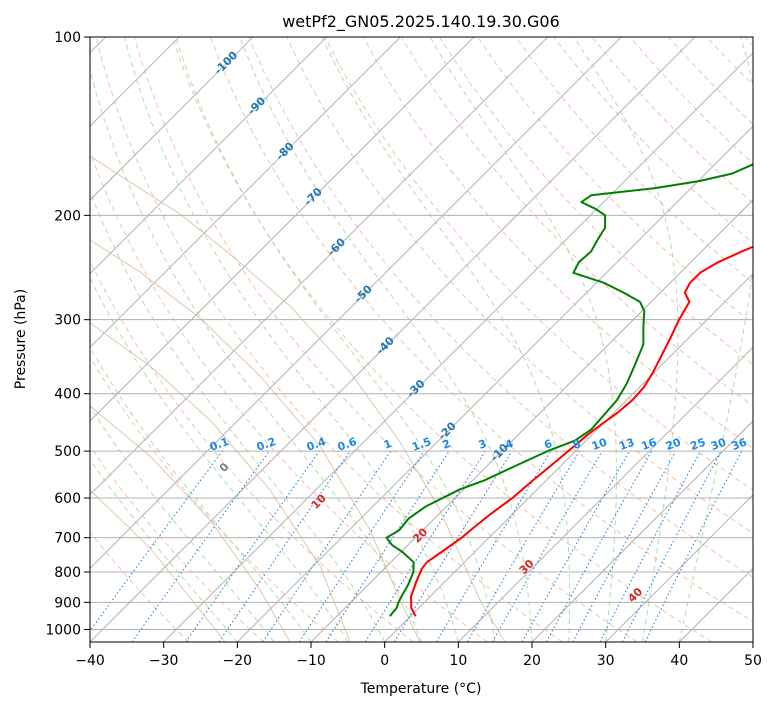  I want to click on mixing-ratio-label: 1, so click(388, 444).